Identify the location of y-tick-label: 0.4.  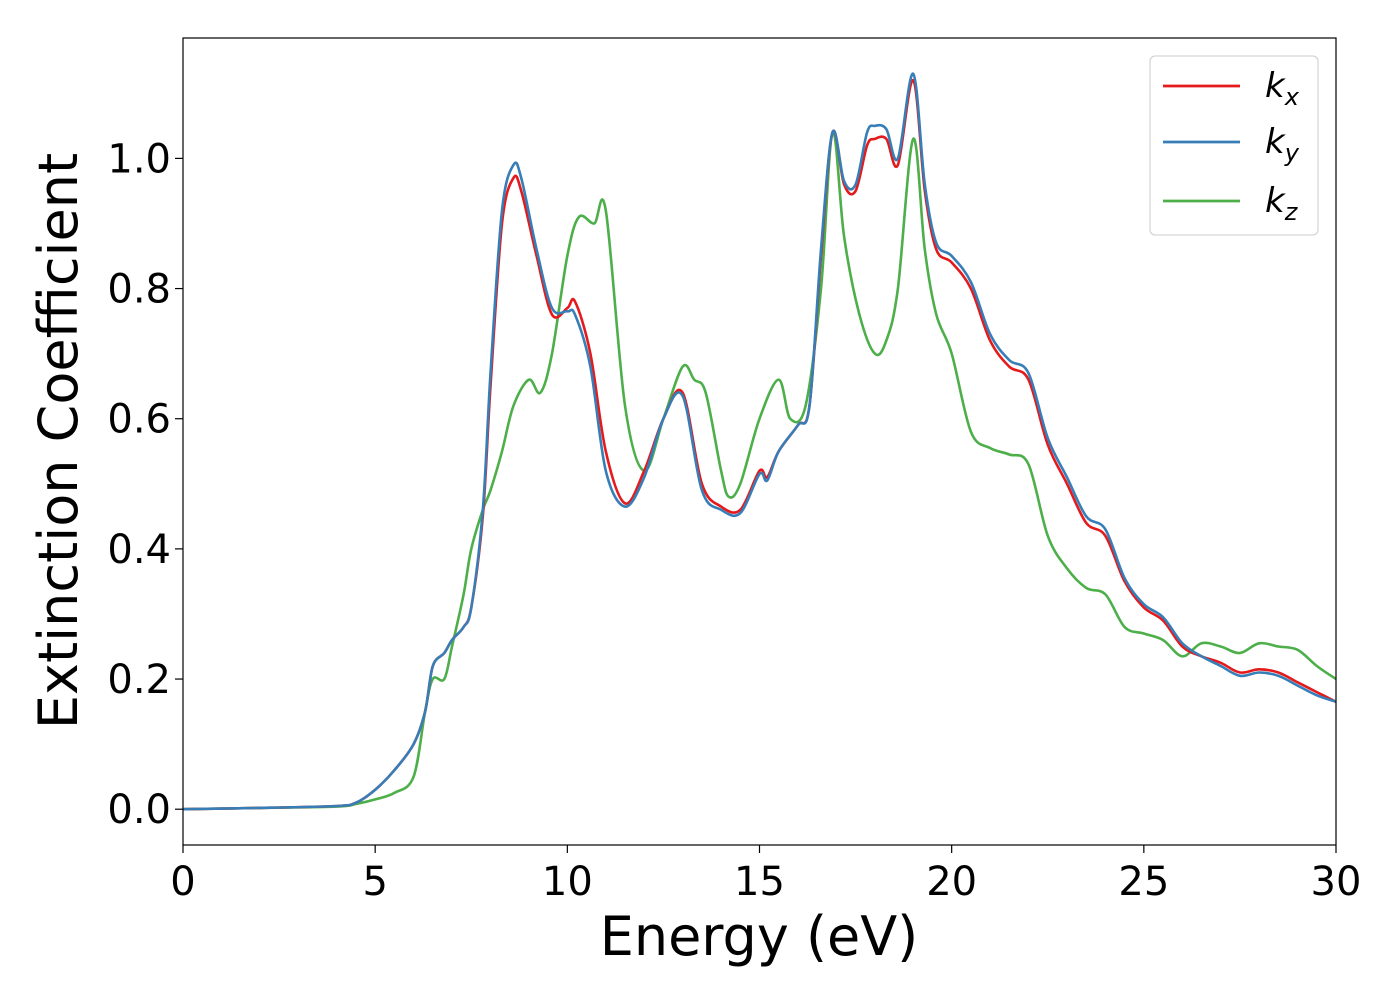
(139, 550).